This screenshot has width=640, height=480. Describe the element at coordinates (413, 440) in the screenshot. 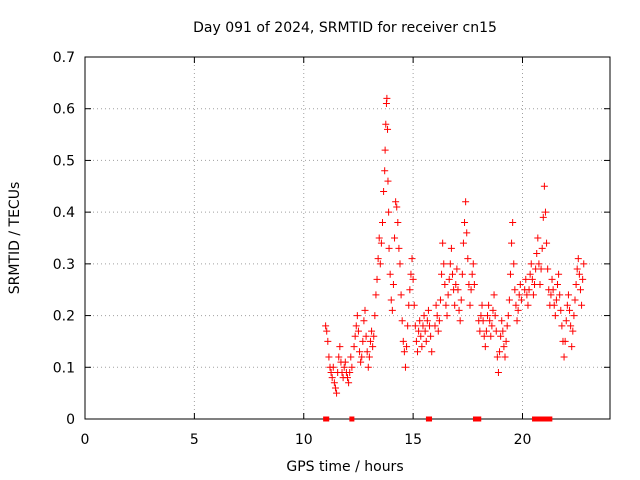

I see `x-tick-label: 15` at that location.